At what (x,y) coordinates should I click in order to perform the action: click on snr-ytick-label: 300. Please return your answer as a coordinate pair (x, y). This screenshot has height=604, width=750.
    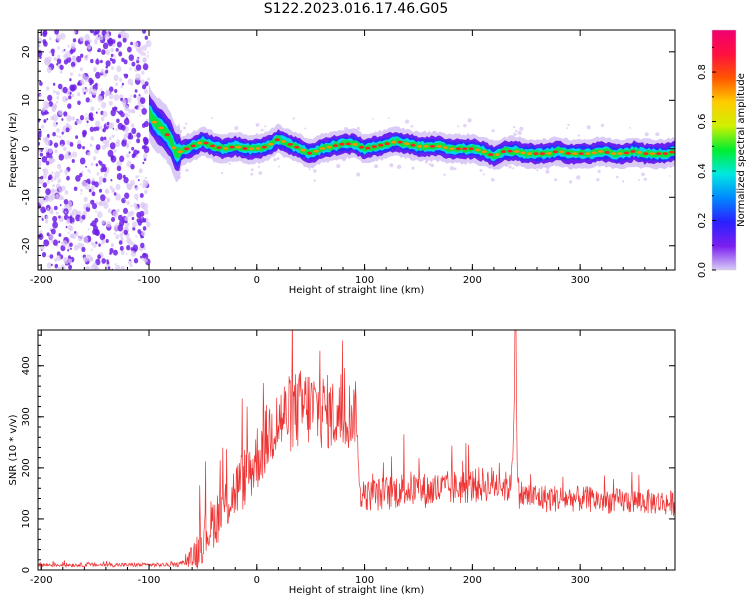
    Looking at the image, I should click on (26, 416).